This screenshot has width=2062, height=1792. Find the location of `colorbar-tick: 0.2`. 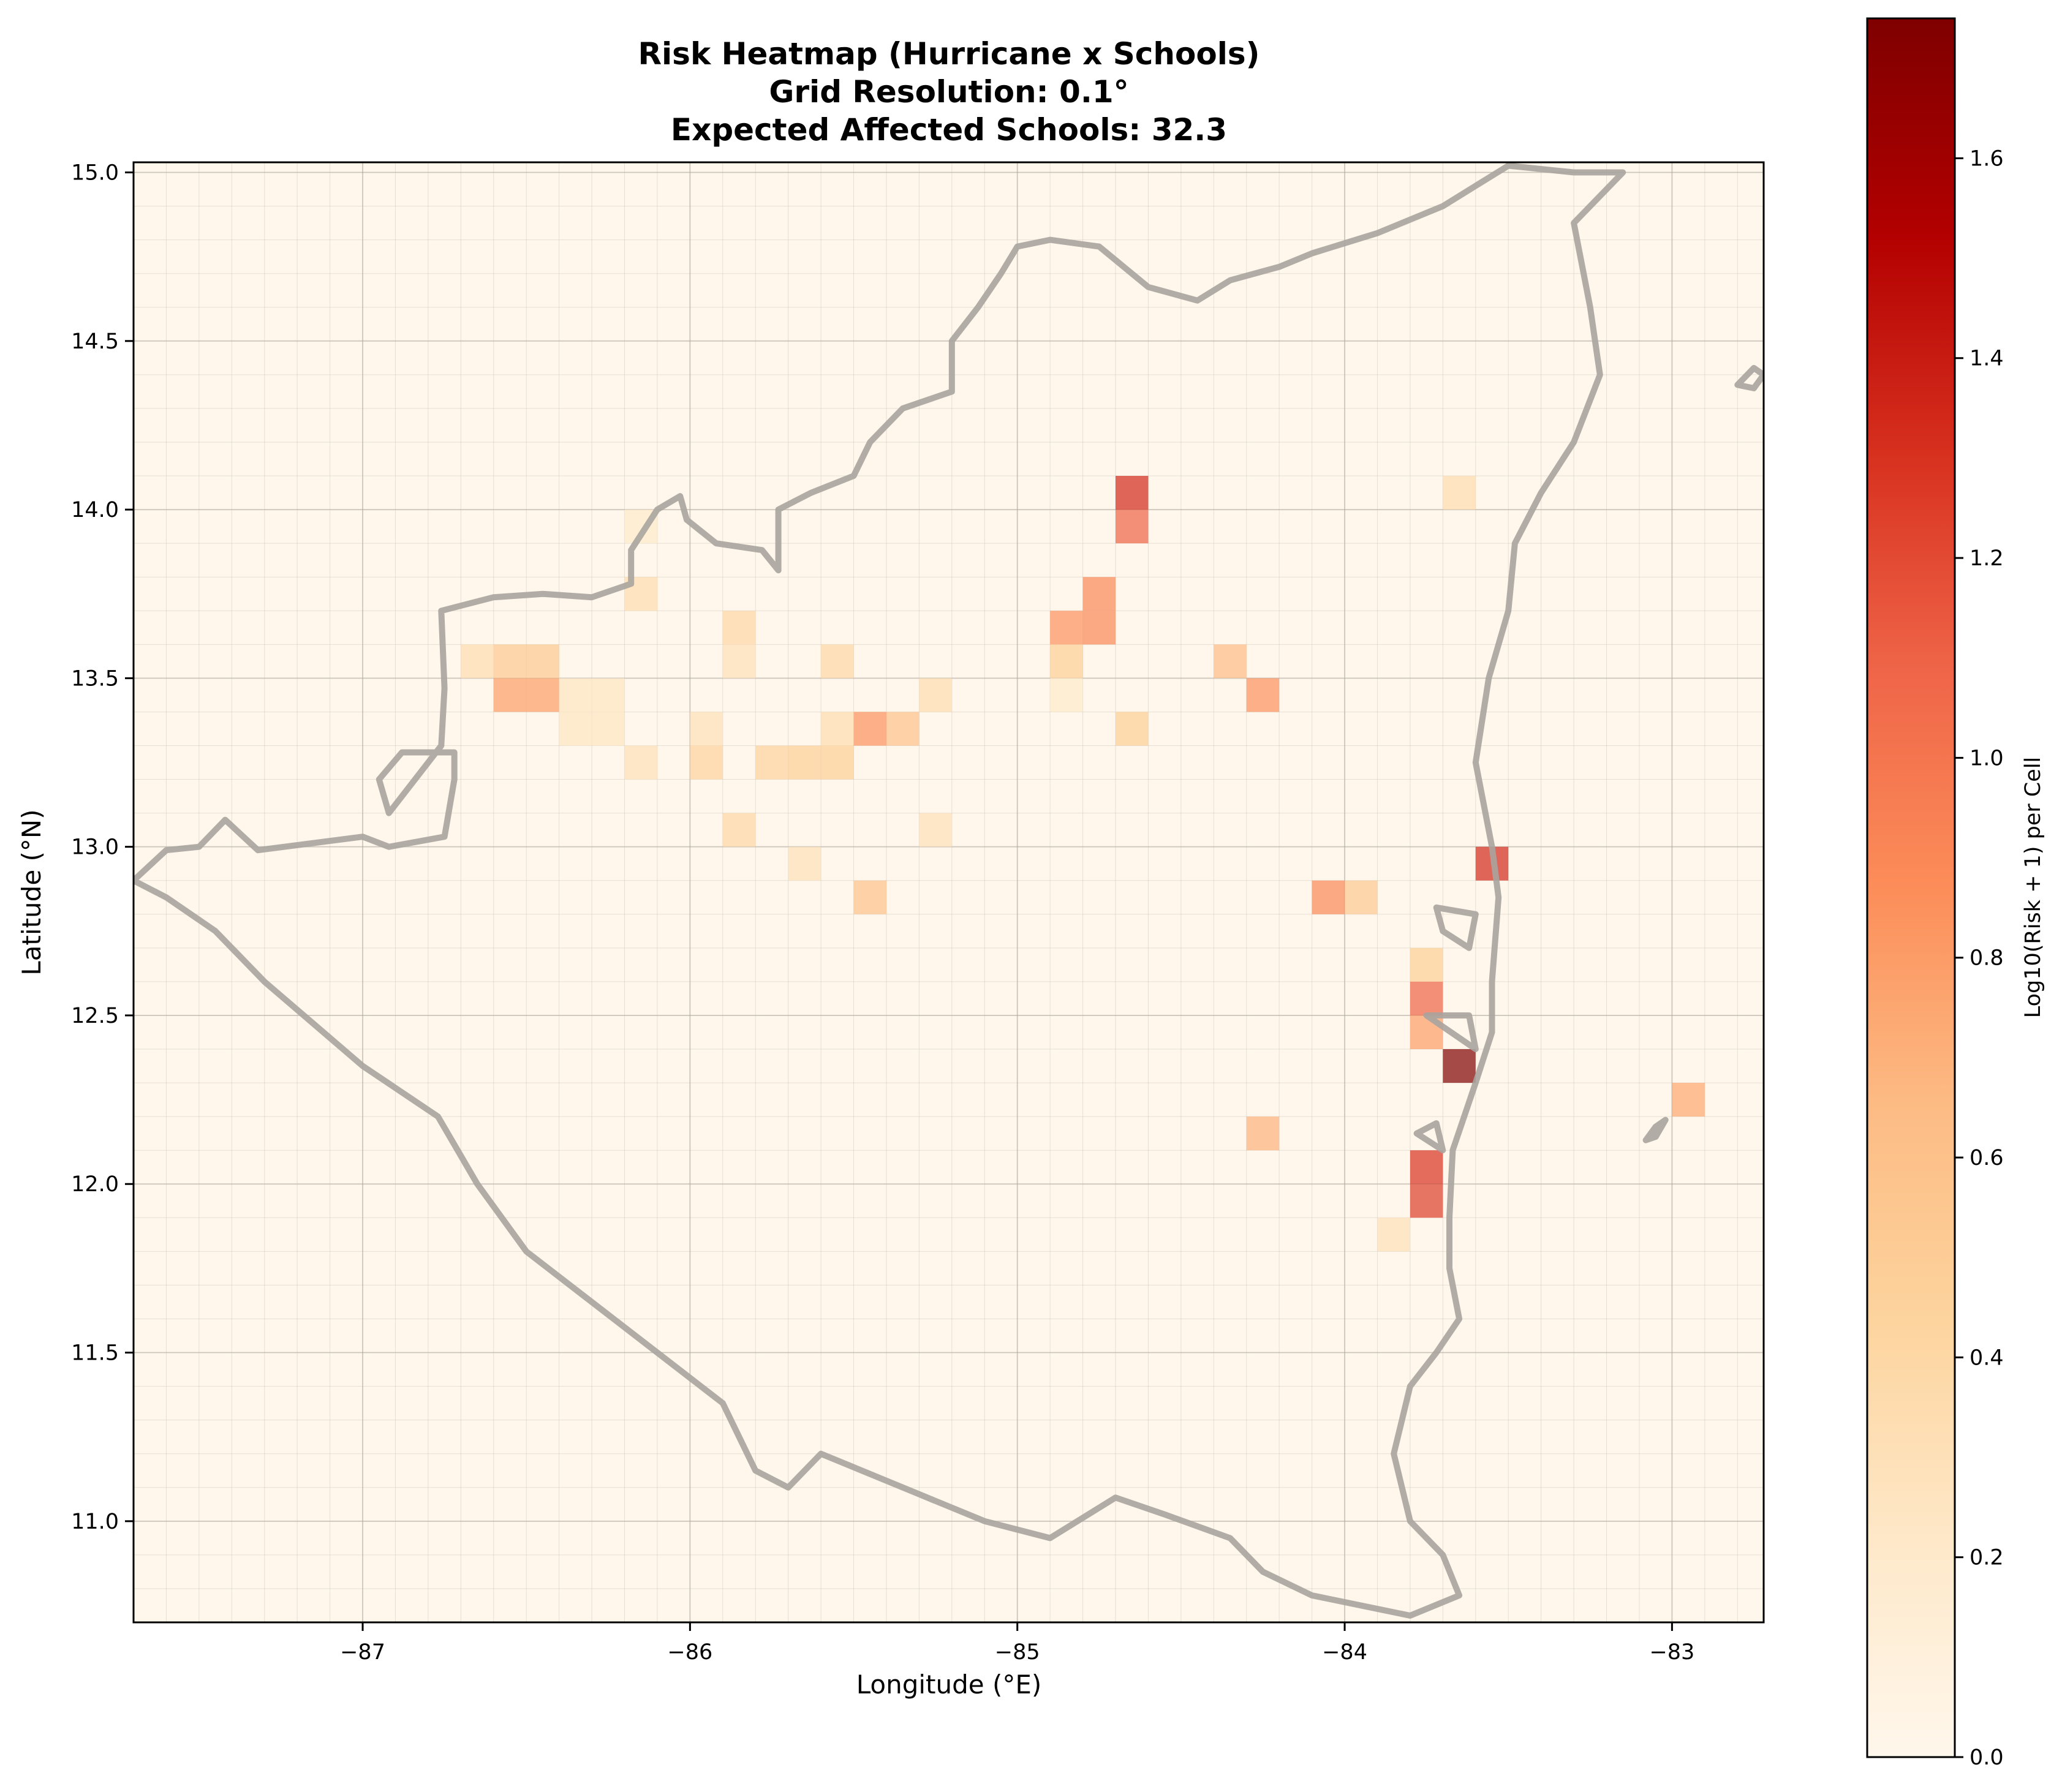

colorbar-tick: 0.2 is located at coordinates (1979, 1558).